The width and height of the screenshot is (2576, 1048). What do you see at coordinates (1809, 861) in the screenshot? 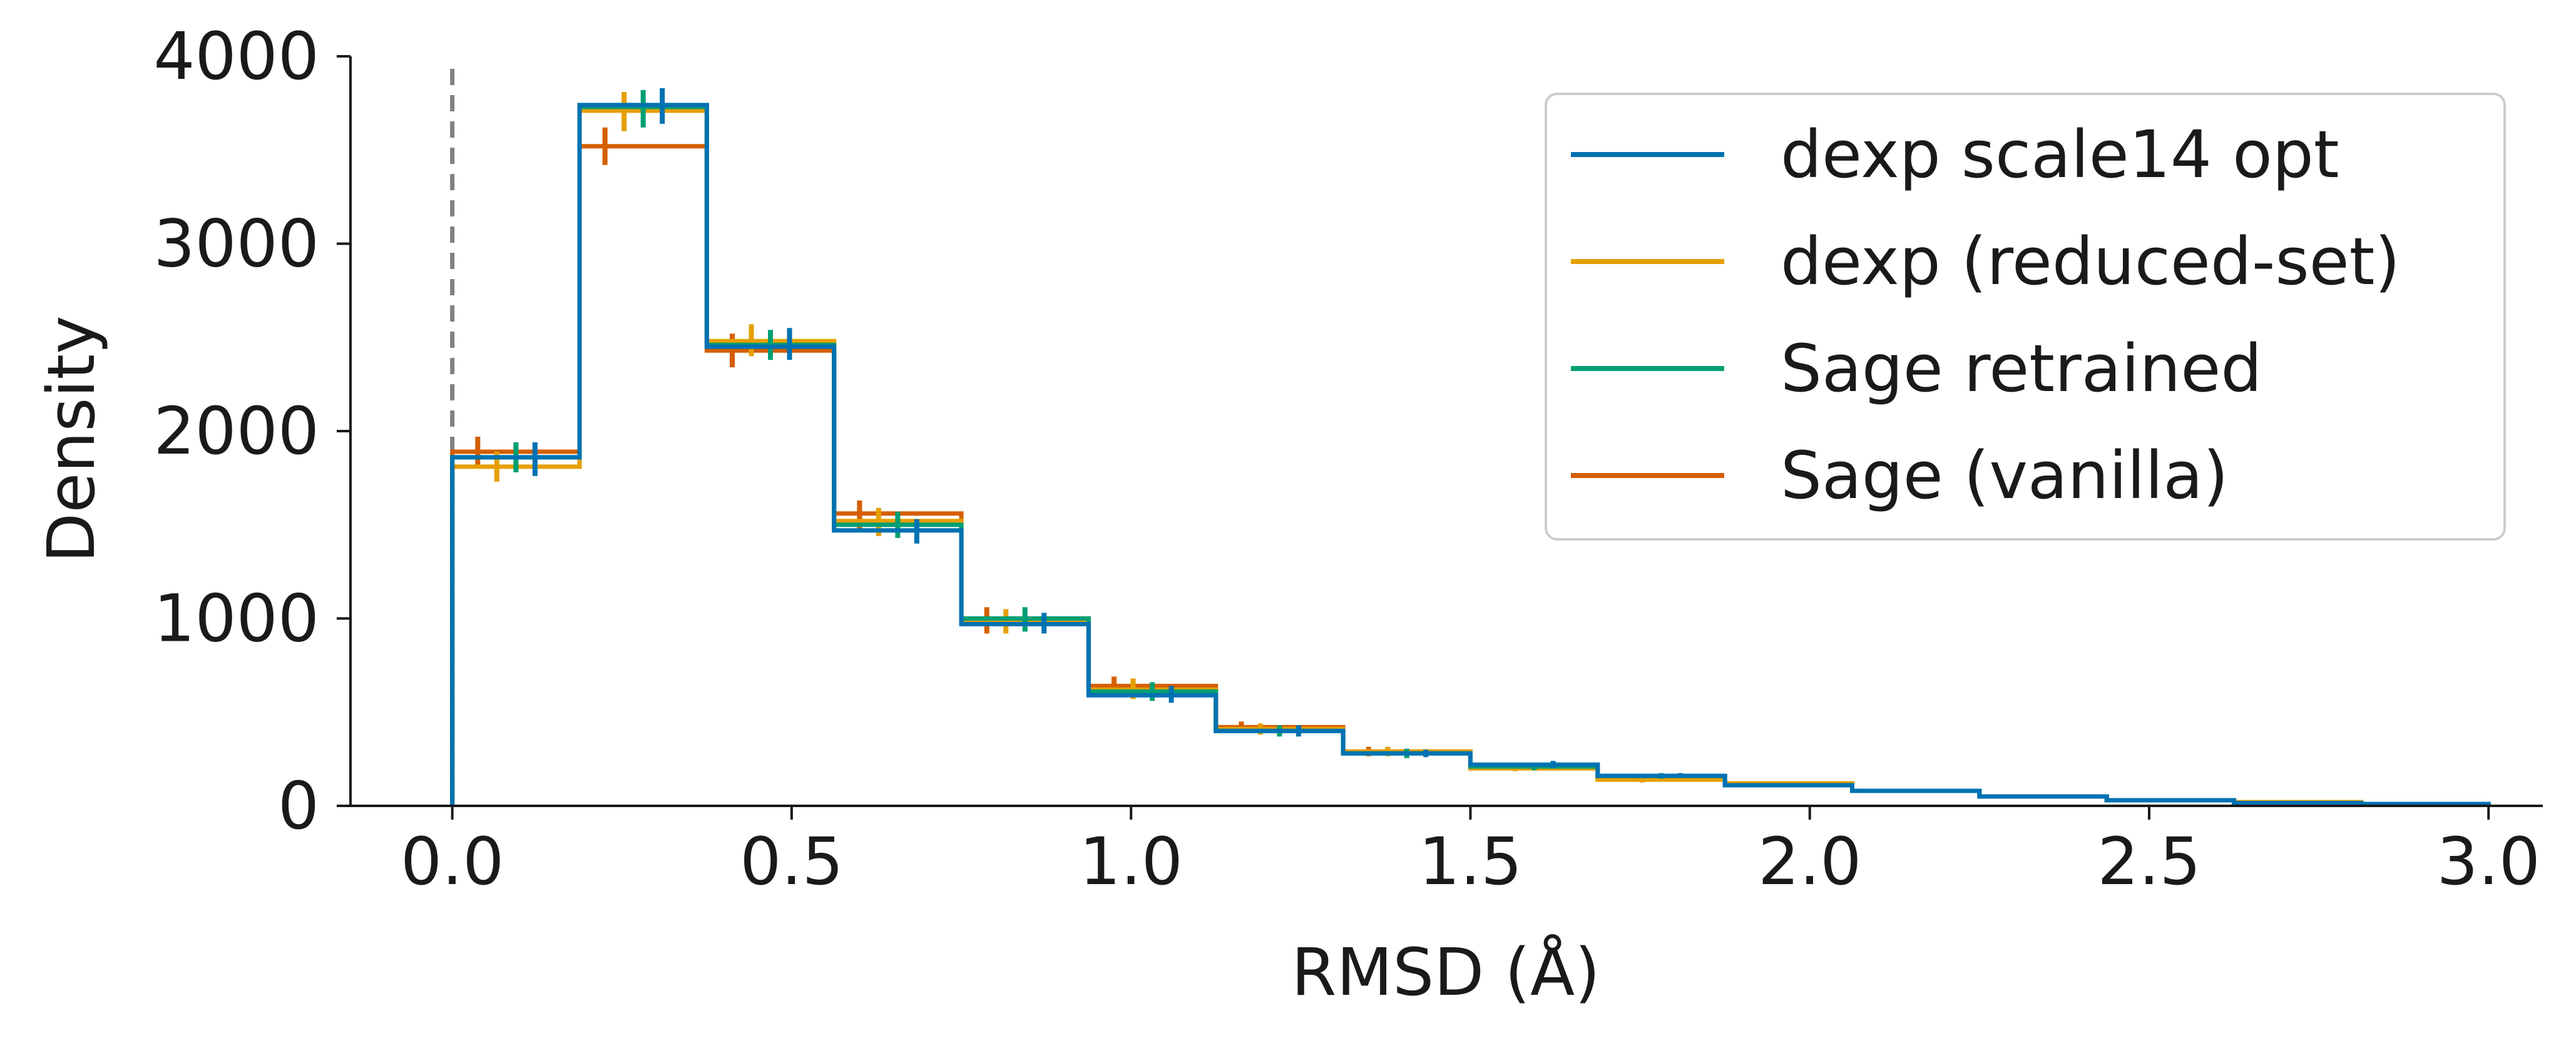
I see `x-tick-label: 2.0` at bounding box center [1809, 861].